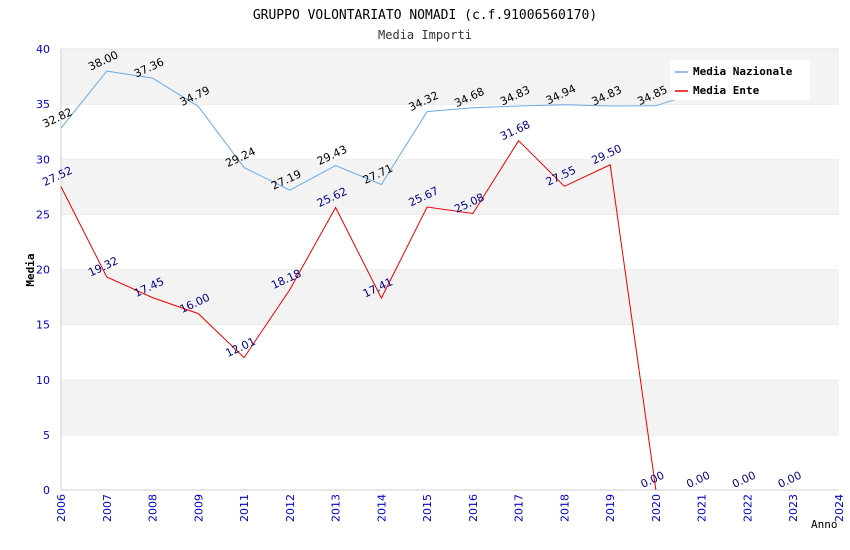  I want to click on x-tick-label: 2021, so click(702, 508).